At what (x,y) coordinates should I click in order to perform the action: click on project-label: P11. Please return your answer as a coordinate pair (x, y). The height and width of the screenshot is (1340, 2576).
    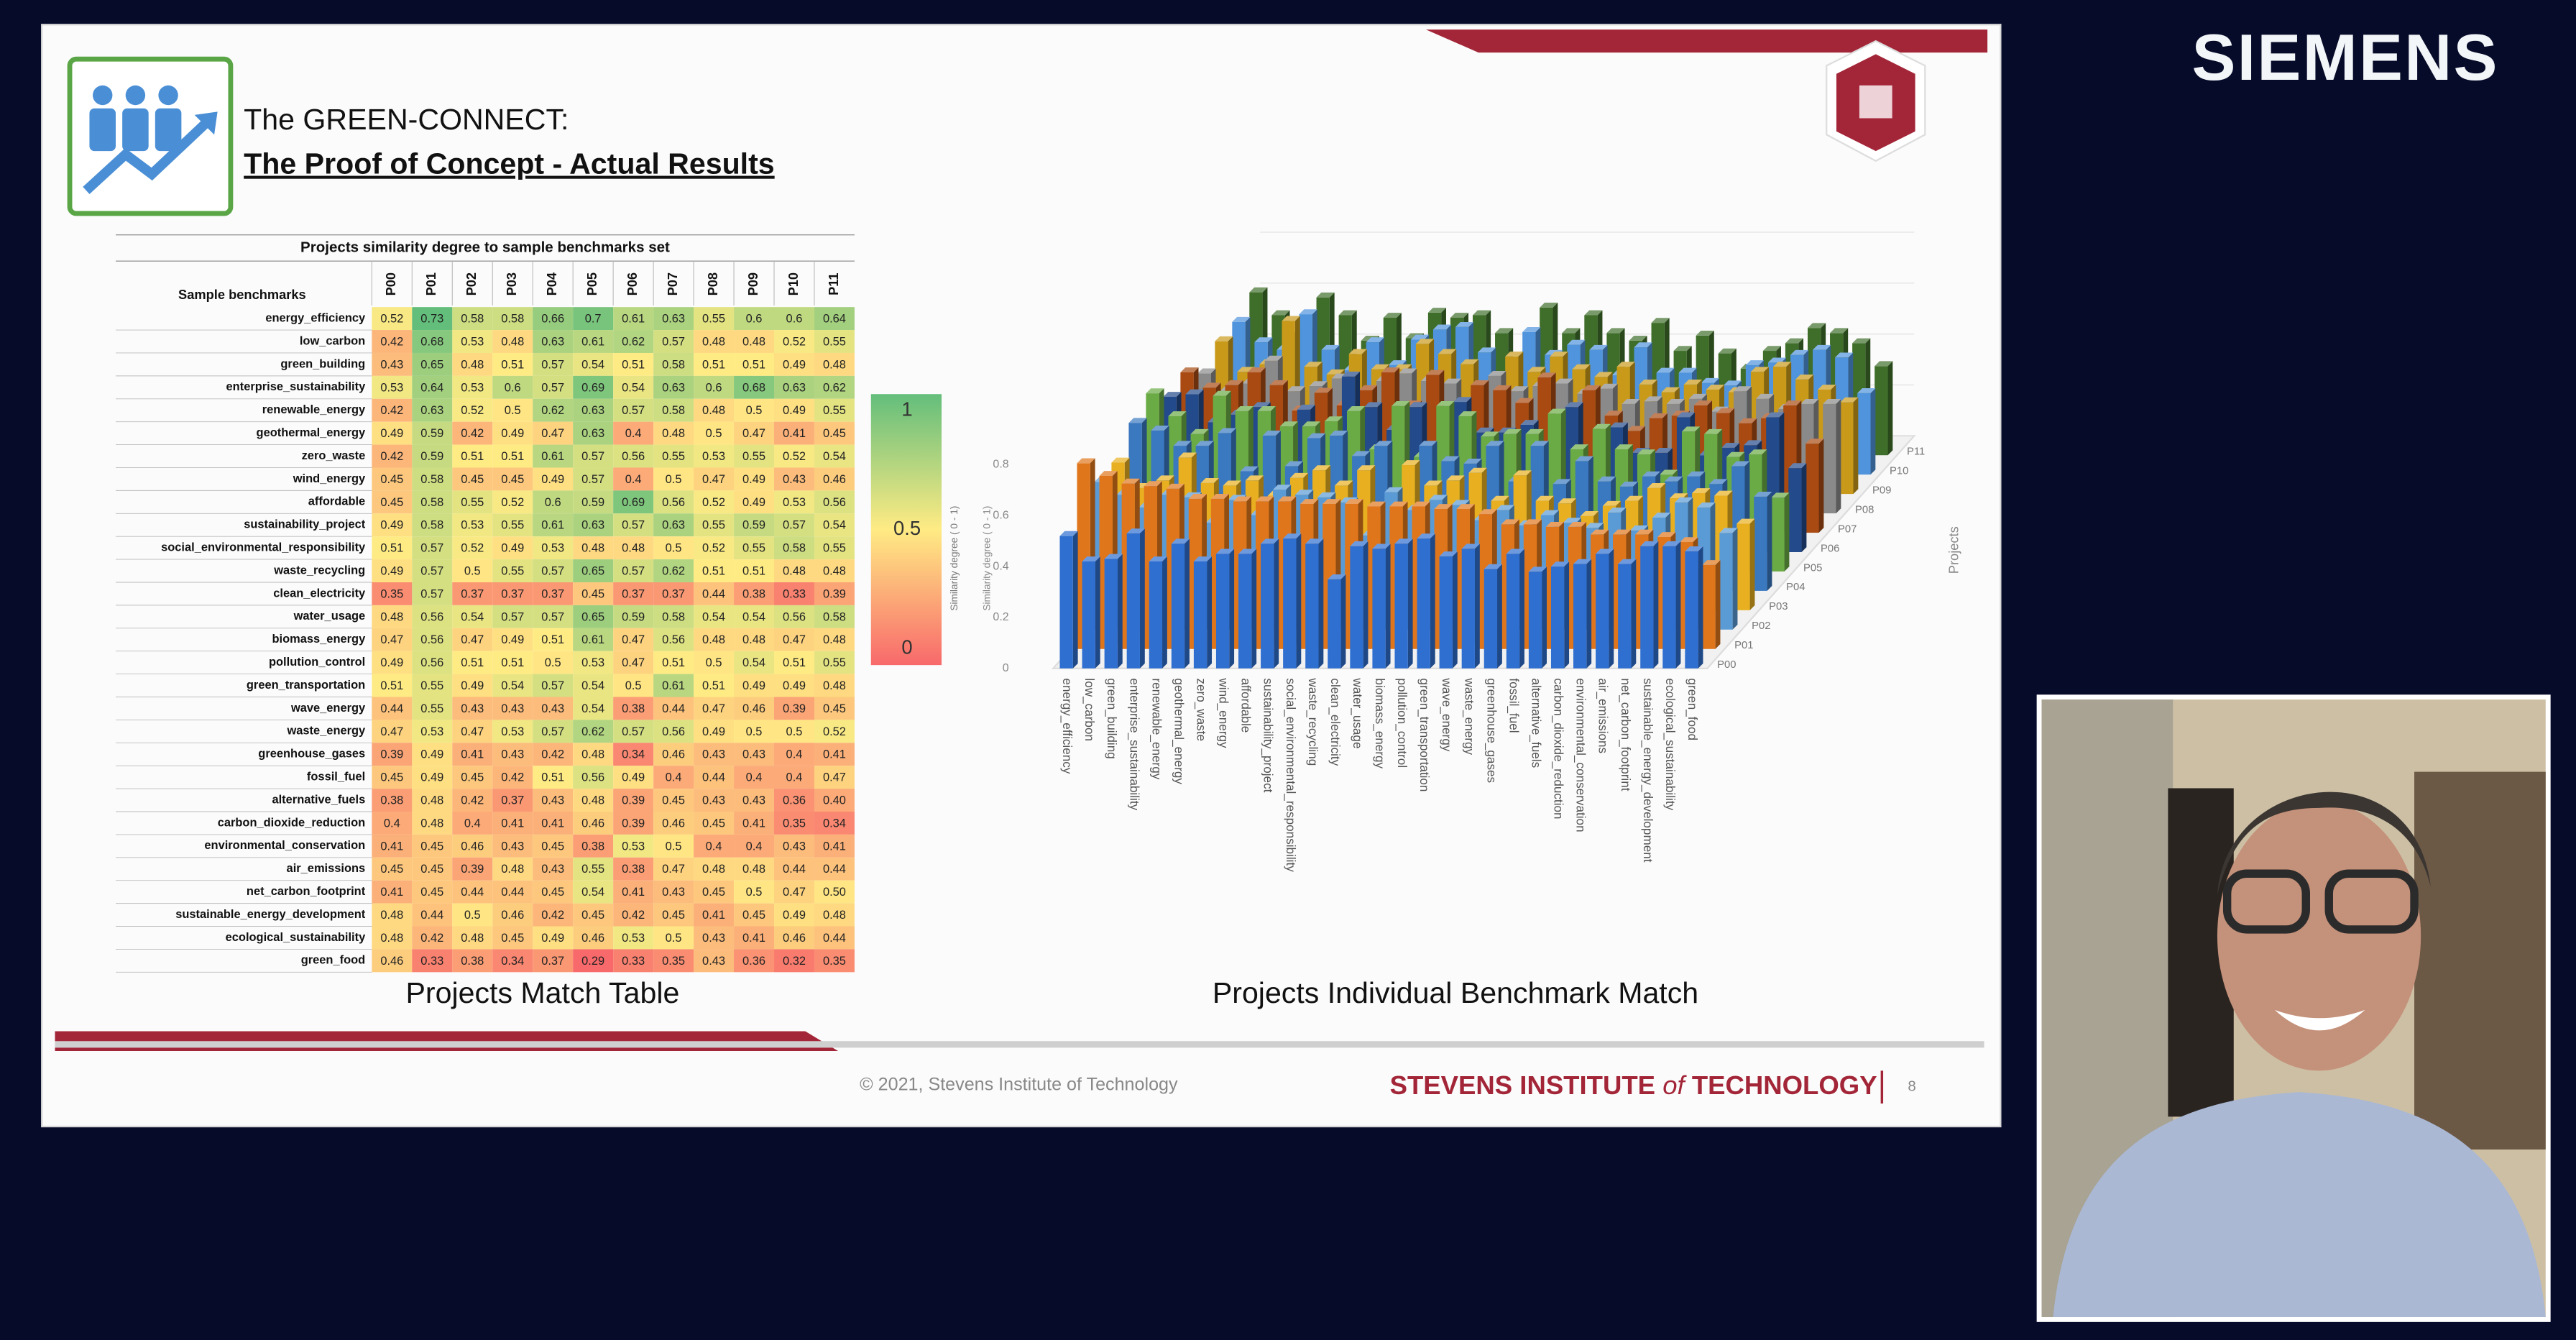
    Looking at the image, I should click on (1916, 452).